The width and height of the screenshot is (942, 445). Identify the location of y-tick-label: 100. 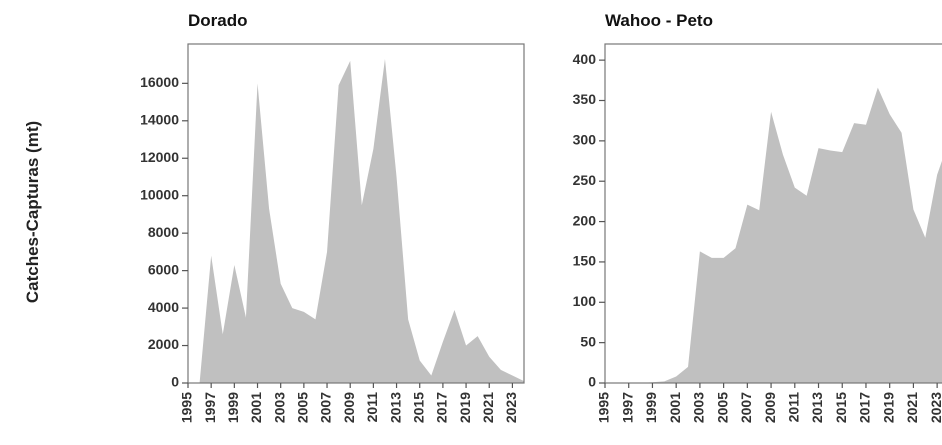
(585, 301).